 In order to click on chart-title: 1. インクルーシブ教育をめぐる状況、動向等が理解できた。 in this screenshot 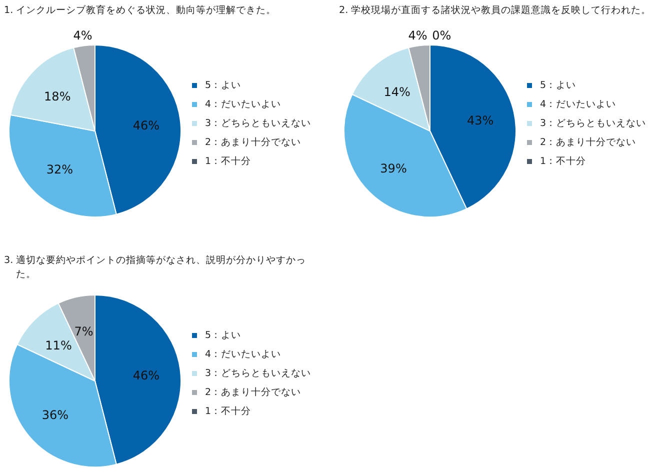, I will do `click(141, 11)`.